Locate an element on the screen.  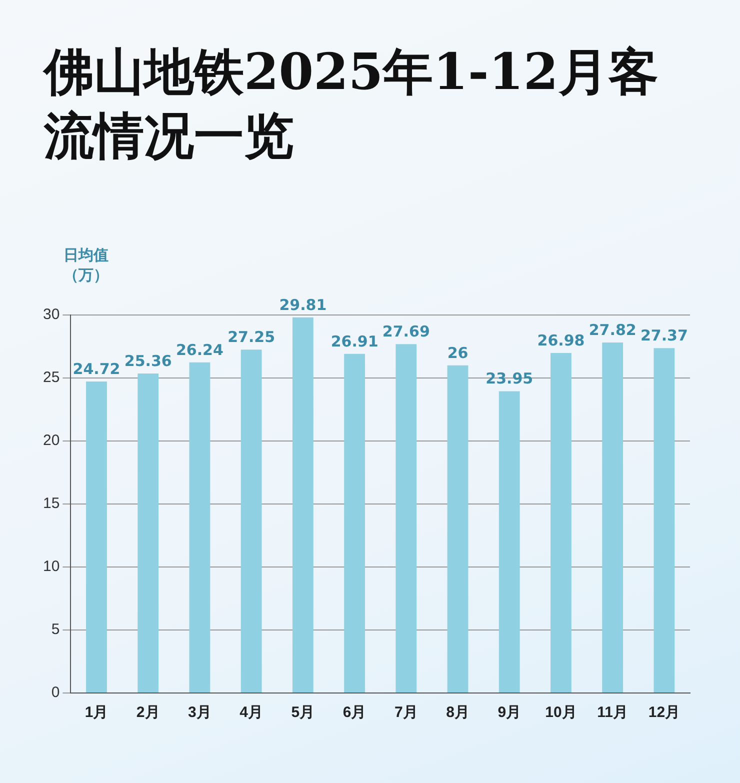
data-label: 29.81 is located at coordinates (303, 305).